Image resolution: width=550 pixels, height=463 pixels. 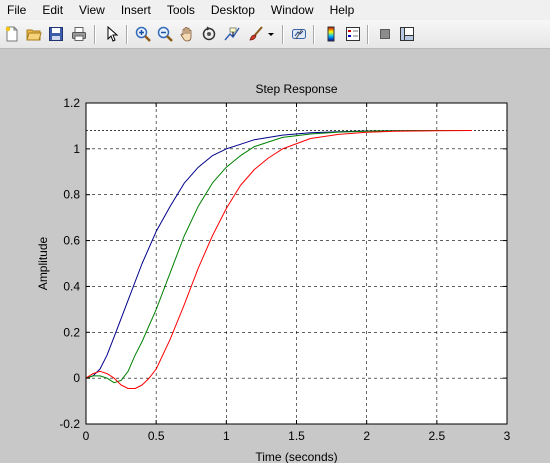 I want to click on menu-window: Window, so click(x=292, y=10).